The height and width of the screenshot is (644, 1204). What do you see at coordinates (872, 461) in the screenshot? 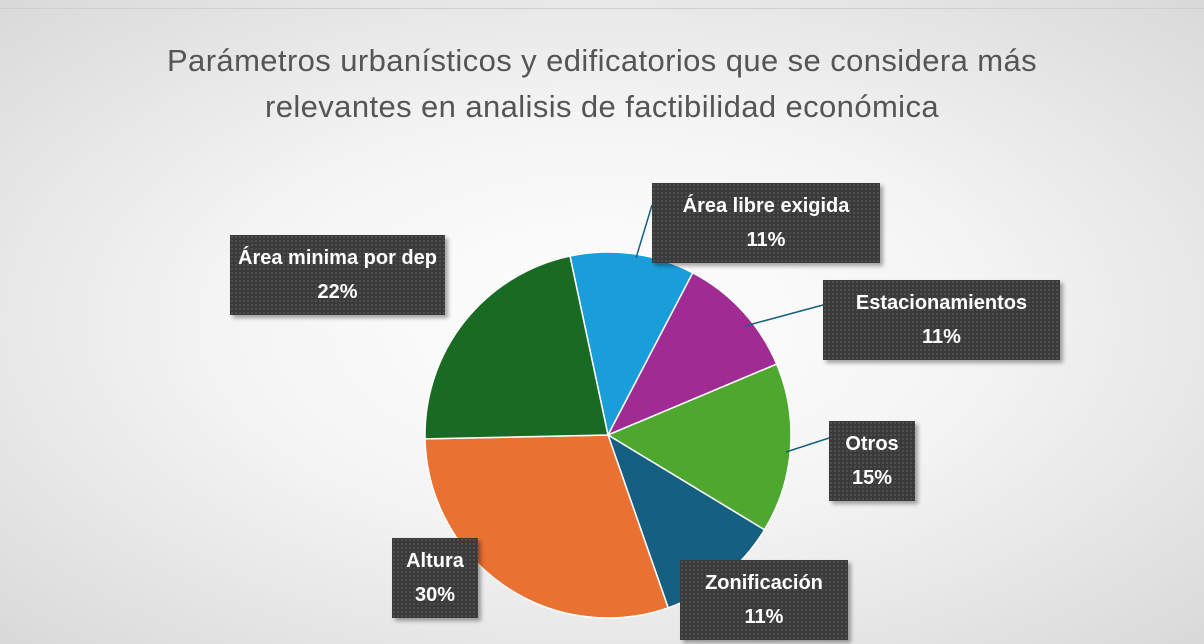
I see `data-label: Otros 15%` at bounding box center [872, 461].